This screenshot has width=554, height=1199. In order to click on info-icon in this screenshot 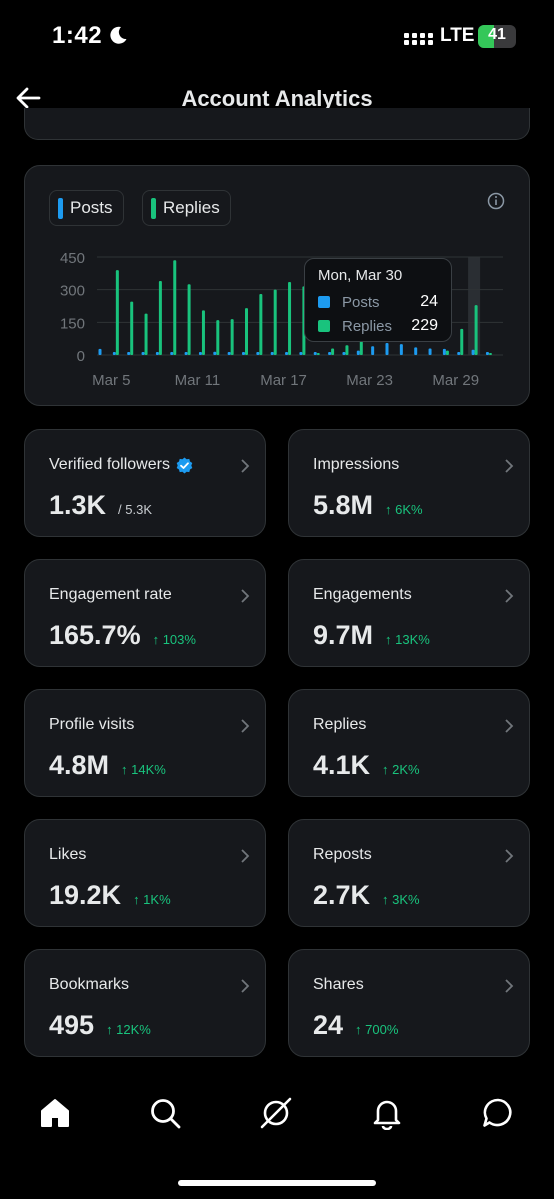, I will do `click(496, 201)`.